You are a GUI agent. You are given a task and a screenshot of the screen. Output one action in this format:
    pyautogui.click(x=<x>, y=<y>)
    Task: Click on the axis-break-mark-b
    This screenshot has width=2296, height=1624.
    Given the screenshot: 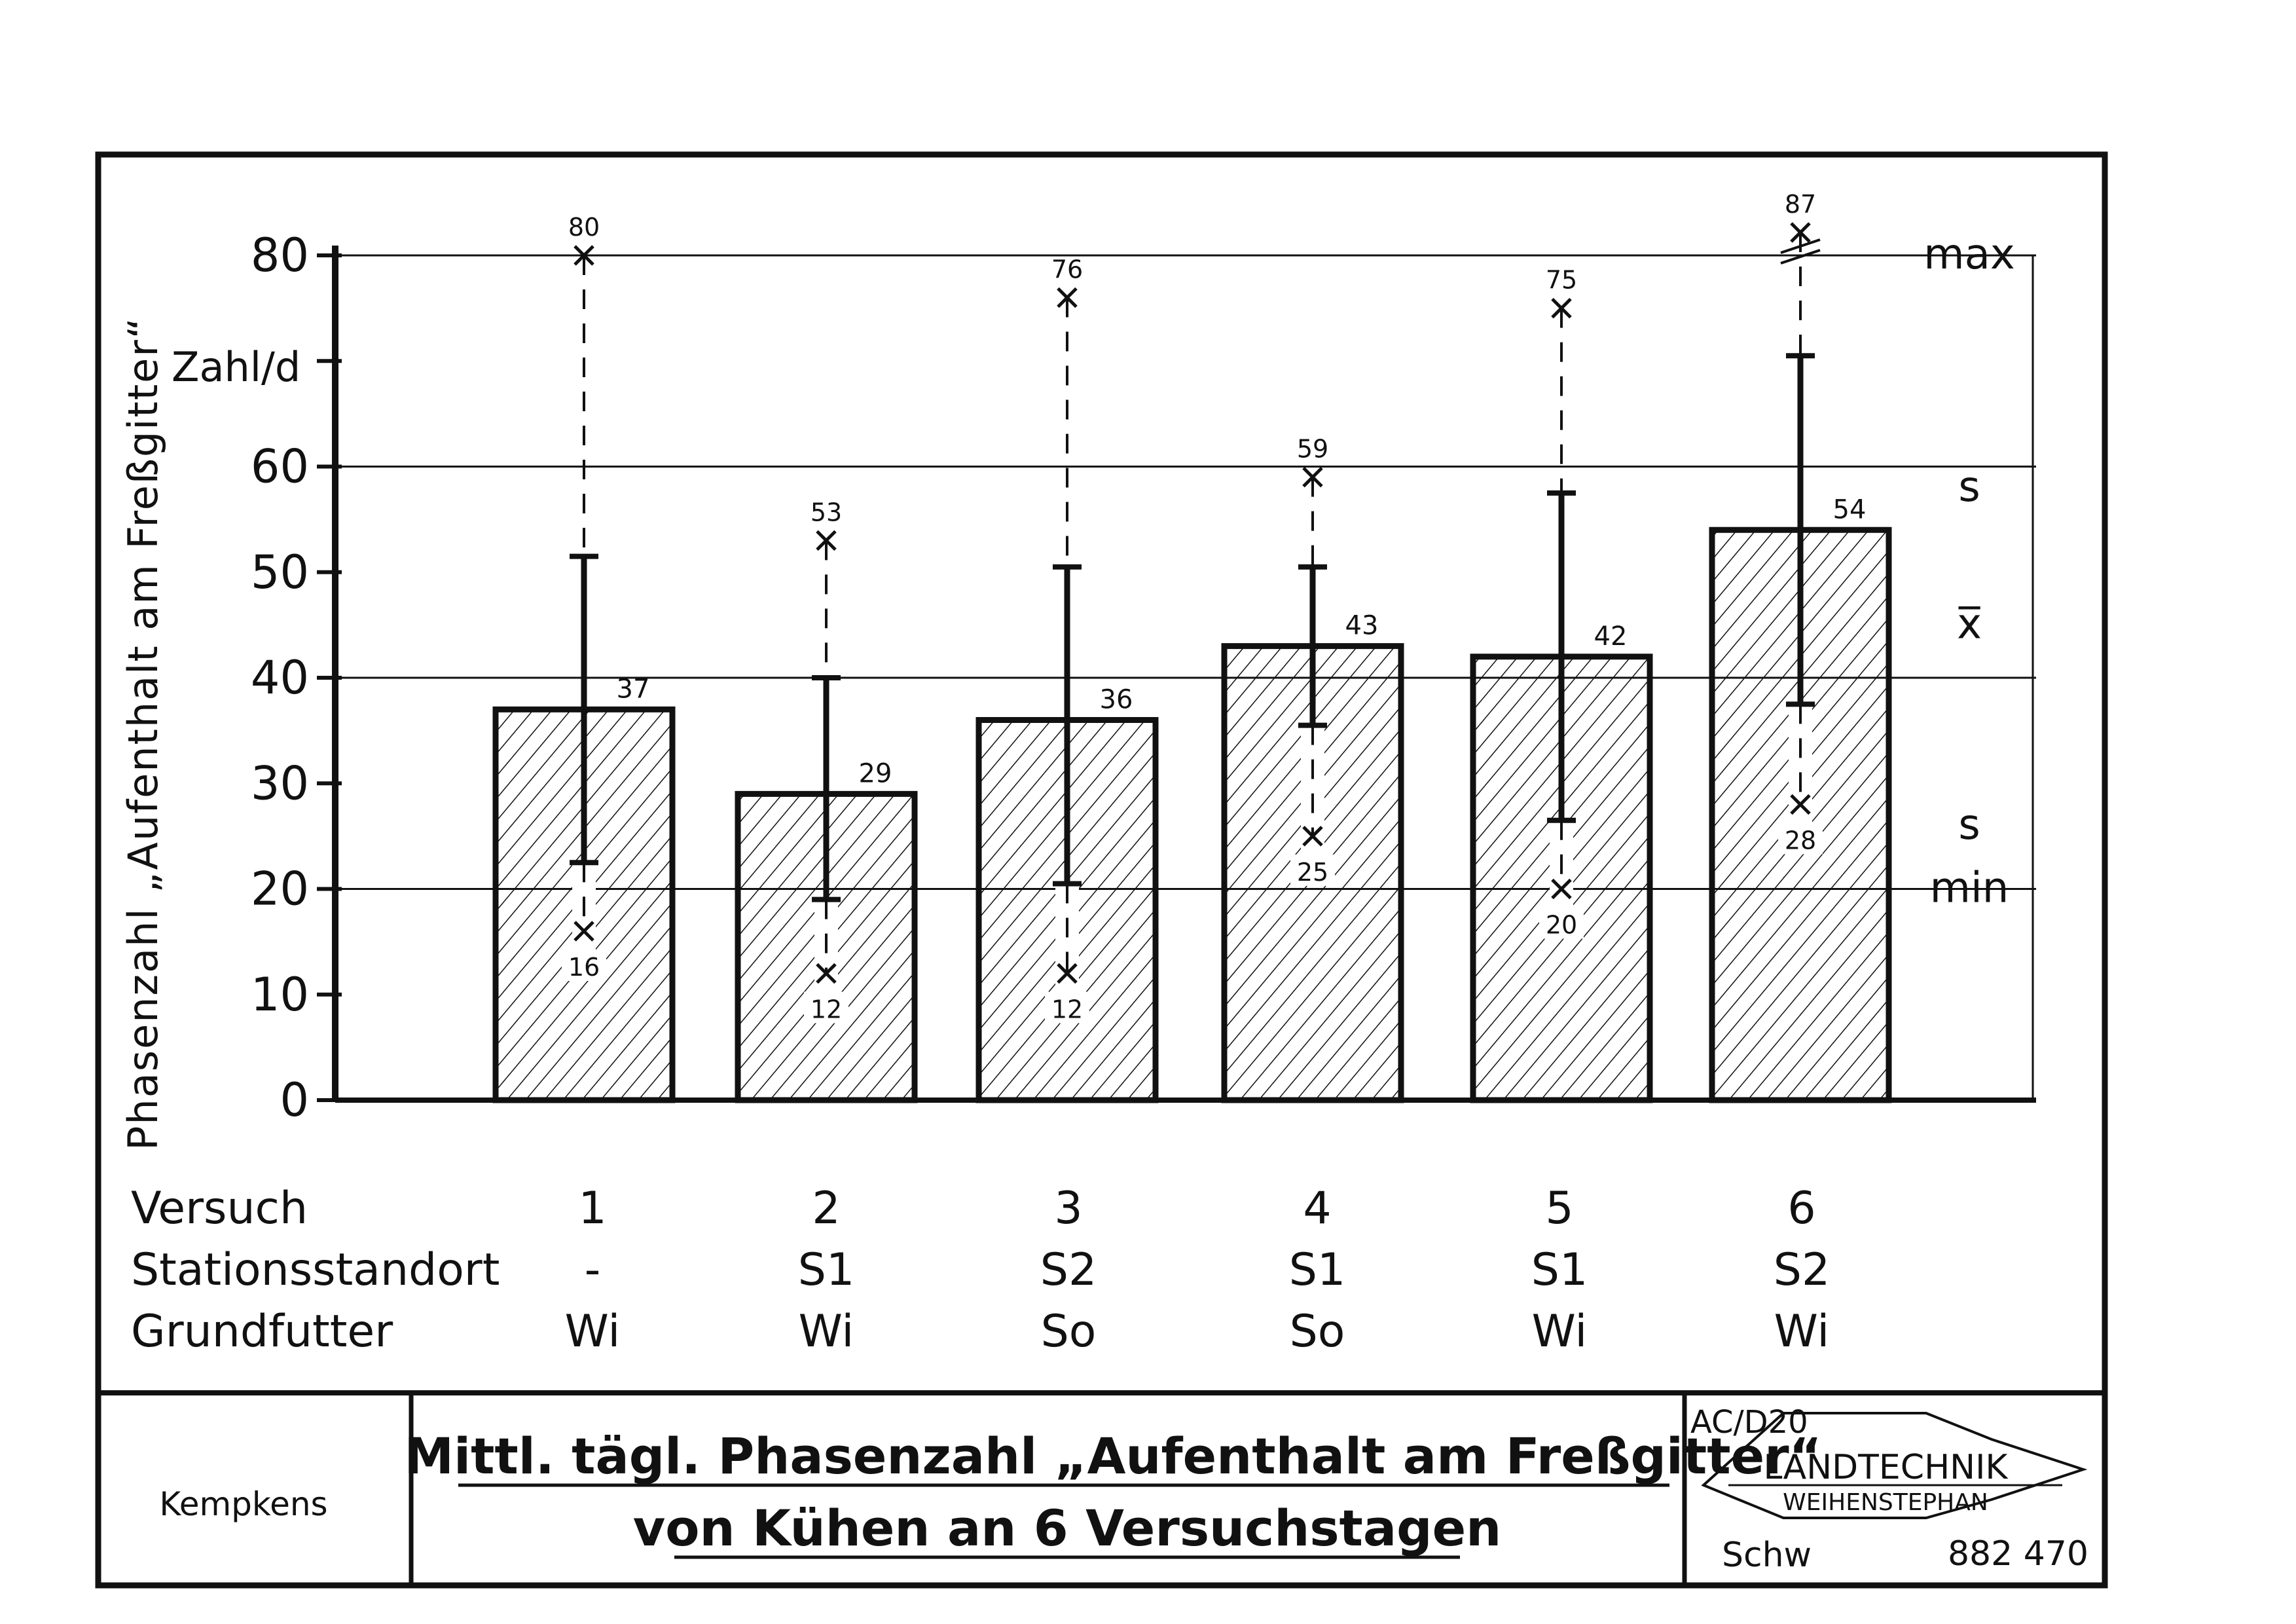 What is the action you would take?
    pyautogui.click(x=1800, y=257)
    